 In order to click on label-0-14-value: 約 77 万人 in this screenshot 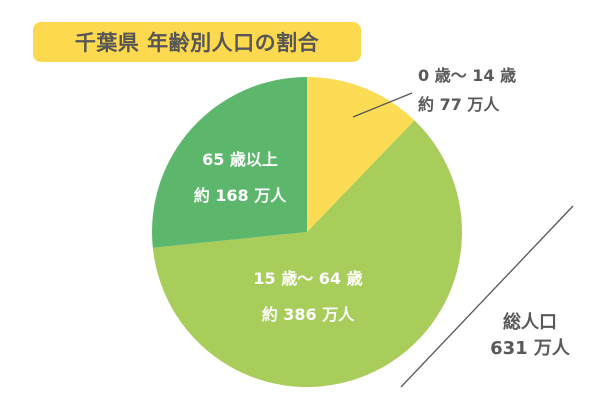, I will do `click(459, 104)`.